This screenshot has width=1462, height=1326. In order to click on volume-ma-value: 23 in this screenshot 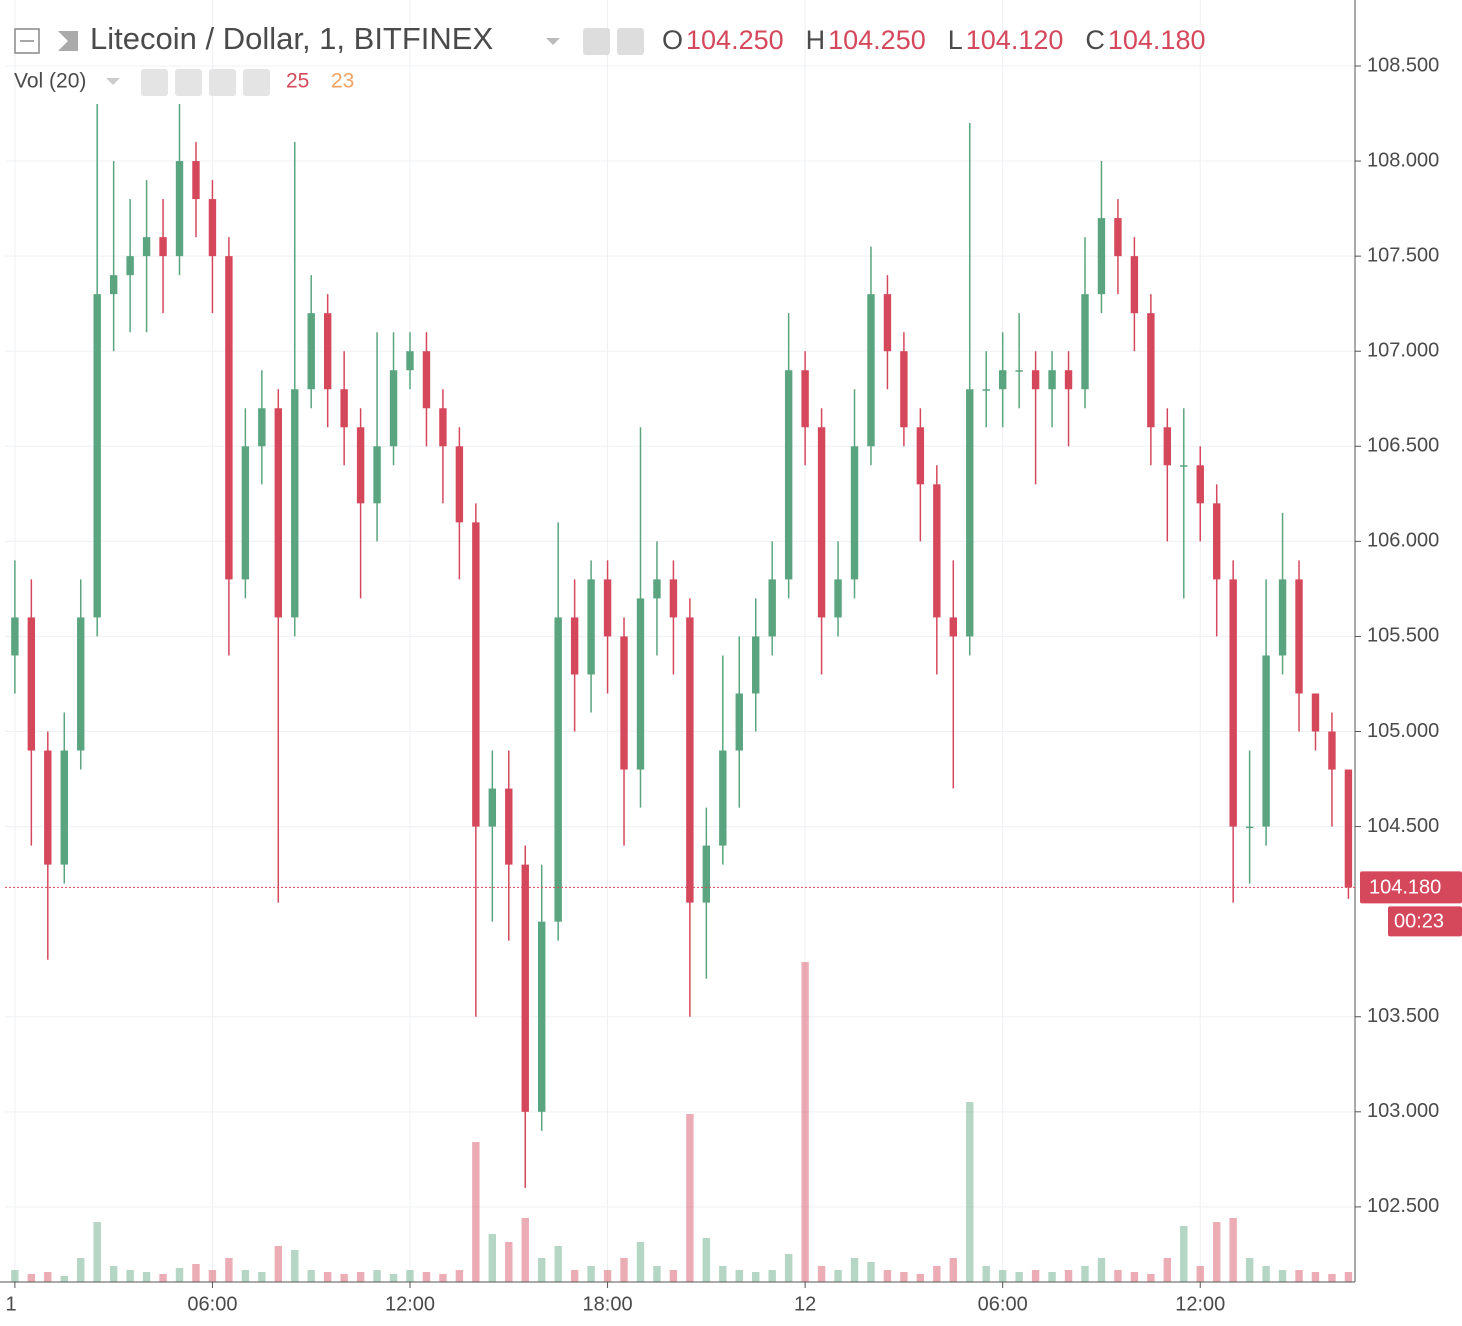, I will do `click(342, 81)`.